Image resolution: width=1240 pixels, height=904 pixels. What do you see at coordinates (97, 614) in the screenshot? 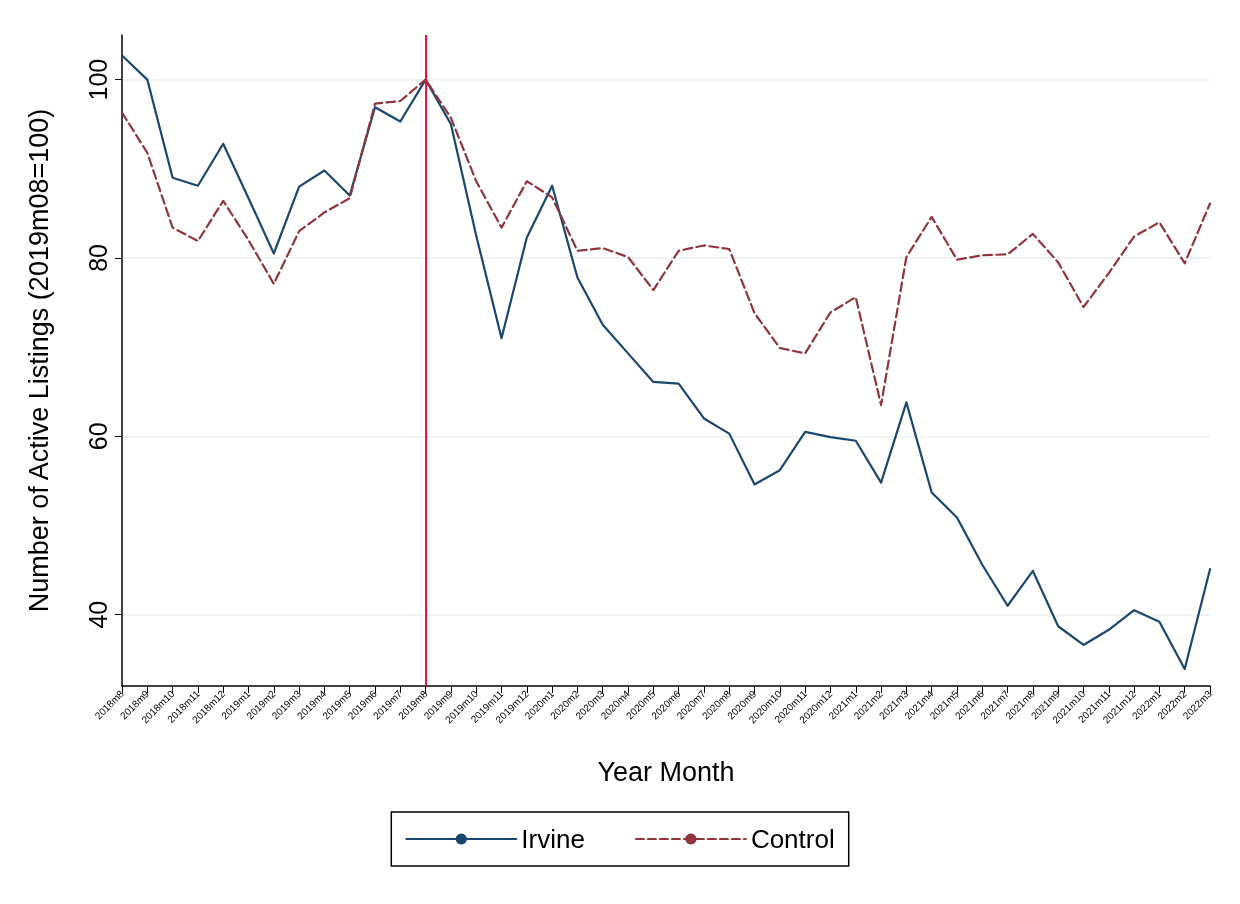
I see `y-tick-label: 40` at bounding box center [97, 614].